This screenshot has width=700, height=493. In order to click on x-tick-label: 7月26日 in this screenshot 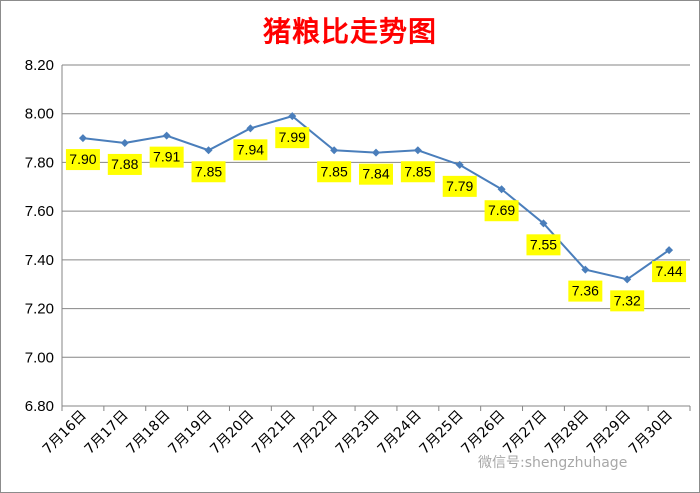, I will do `click(483, 433)`.